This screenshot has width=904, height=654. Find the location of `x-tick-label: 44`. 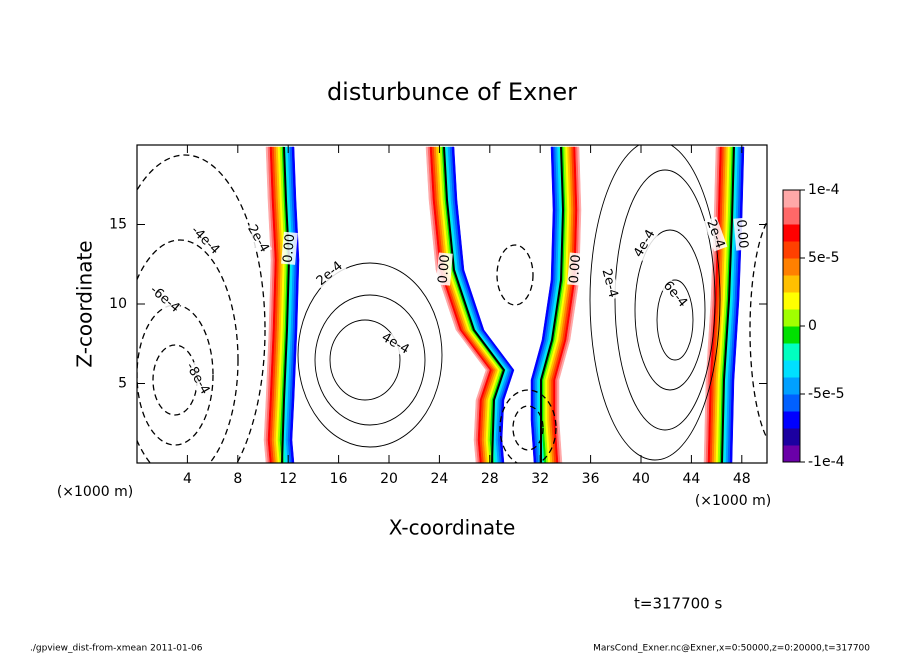

x-tick-label: 44 is located at coordinates (691, 479).